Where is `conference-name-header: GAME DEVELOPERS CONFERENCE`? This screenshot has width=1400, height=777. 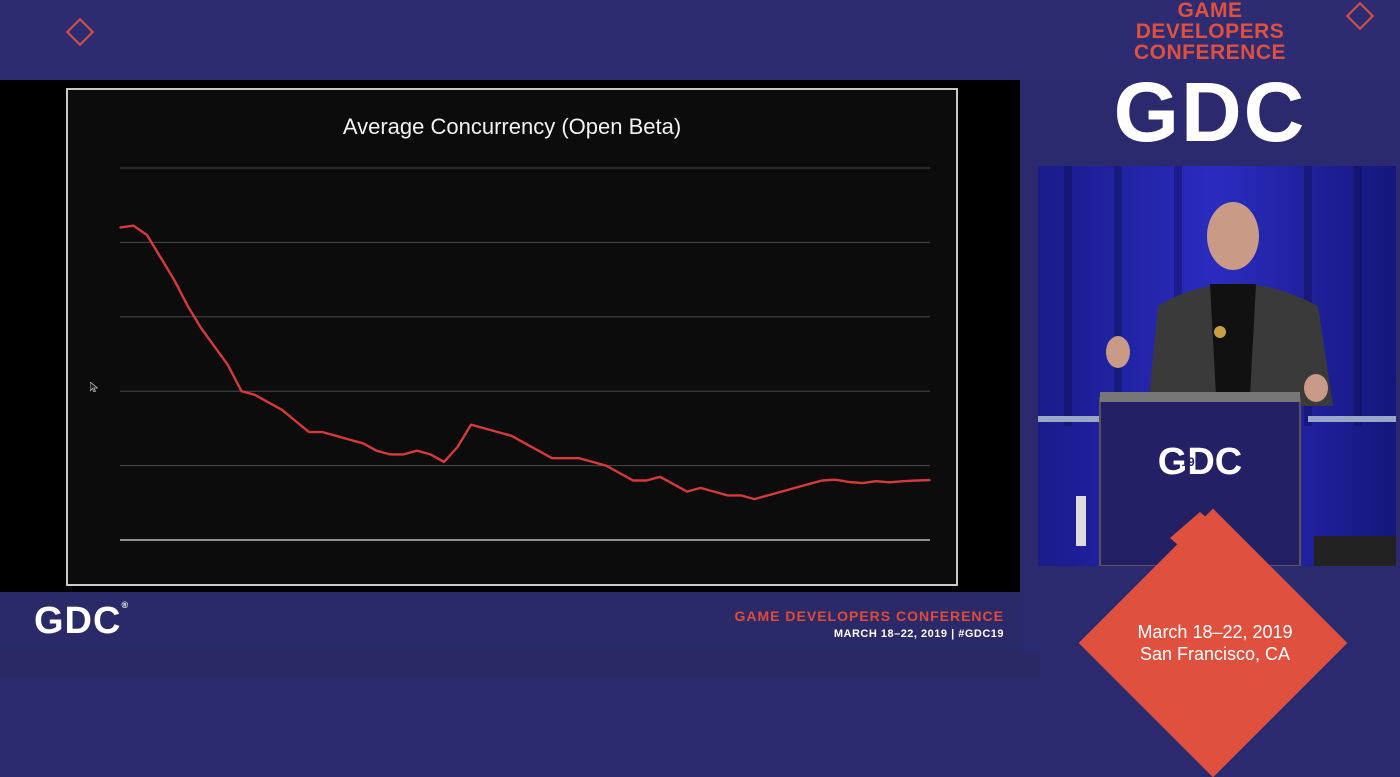 conference-name-header: GAME DEVELOPERS CONFERENCE is located at coordinates (1209, 32).